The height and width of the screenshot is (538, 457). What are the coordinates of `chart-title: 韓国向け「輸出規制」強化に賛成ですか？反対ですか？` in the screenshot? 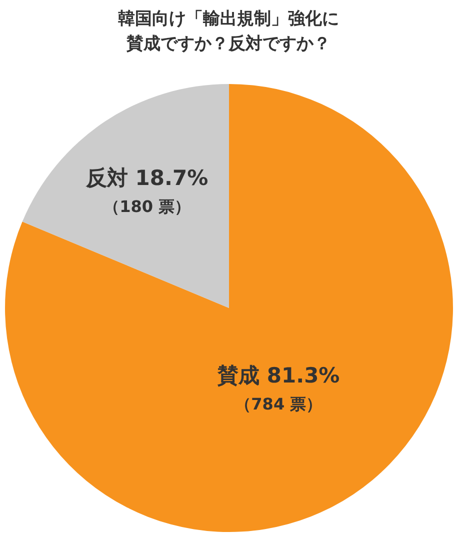 It's located at (228, 31).